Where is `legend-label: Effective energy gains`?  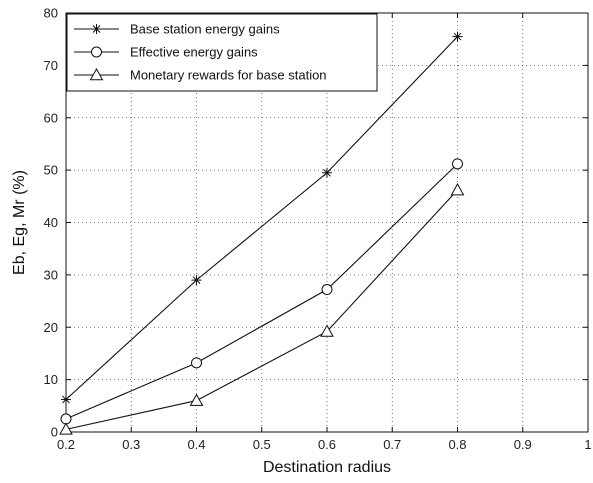
legend-label: Effective energy gains is located at coordinates (194, 52).